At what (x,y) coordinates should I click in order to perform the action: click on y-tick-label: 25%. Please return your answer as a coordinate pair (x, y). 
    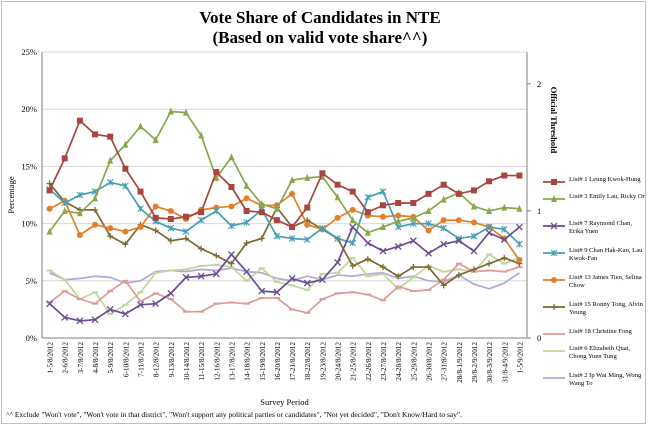
    Looking at the image, I should click on (29, 52).